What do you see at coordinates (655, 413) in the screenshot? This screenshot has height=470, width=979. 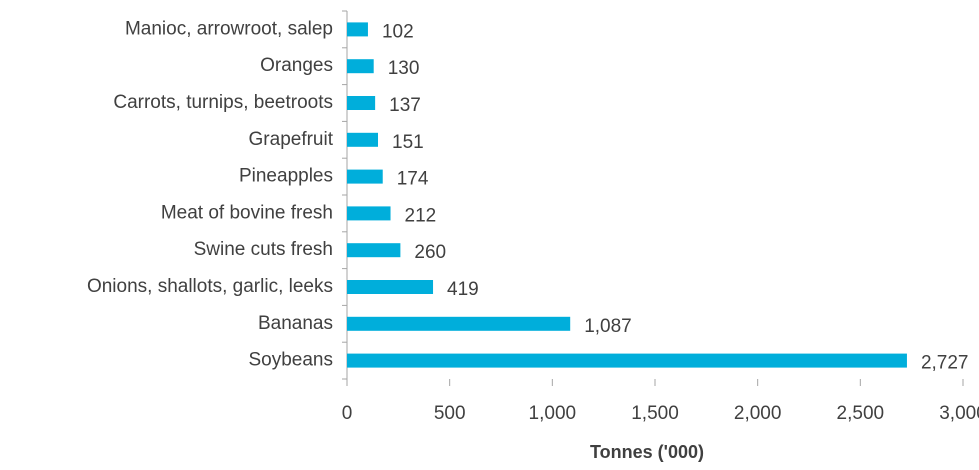 I see `x-tick-label: 1,500` at bounding box center [655, 413].